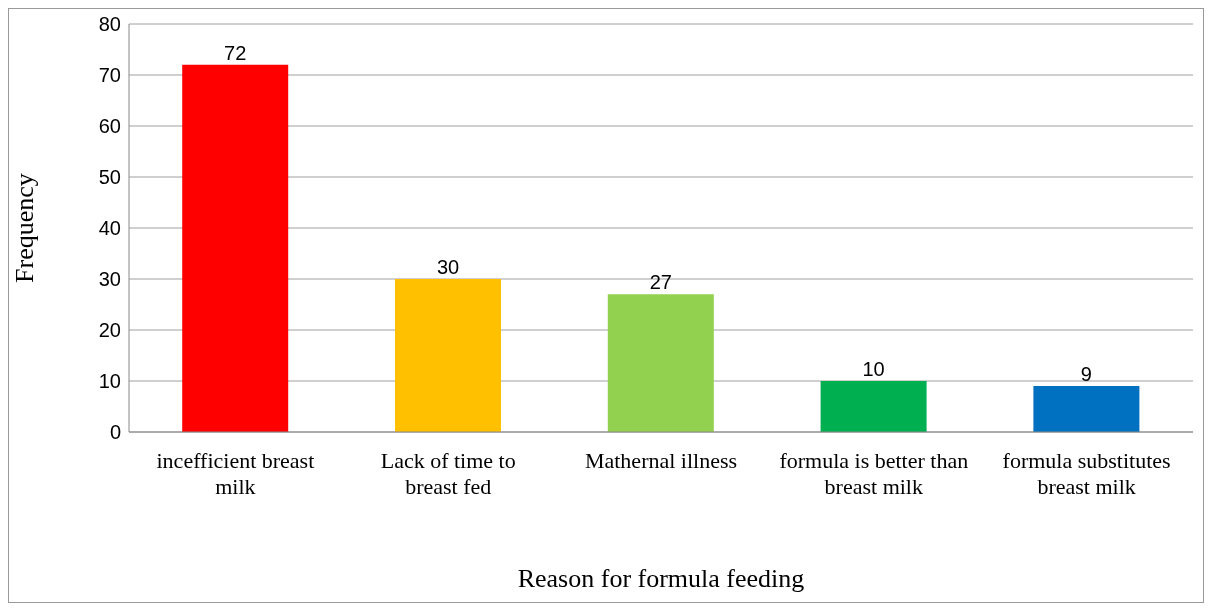  Describe the element at coordinates (235, 52) in the screenshot. I see `data-label: 72` at that location.